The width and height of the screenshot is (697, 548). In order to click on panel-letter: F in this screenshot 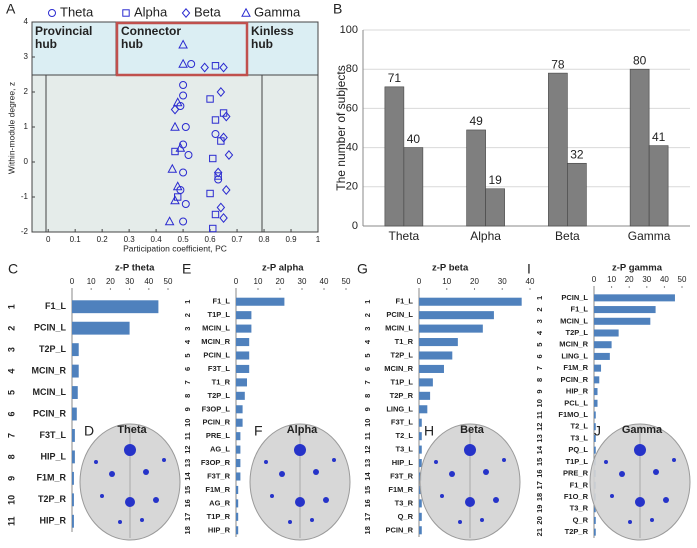, I will do `click(258, 431)`.